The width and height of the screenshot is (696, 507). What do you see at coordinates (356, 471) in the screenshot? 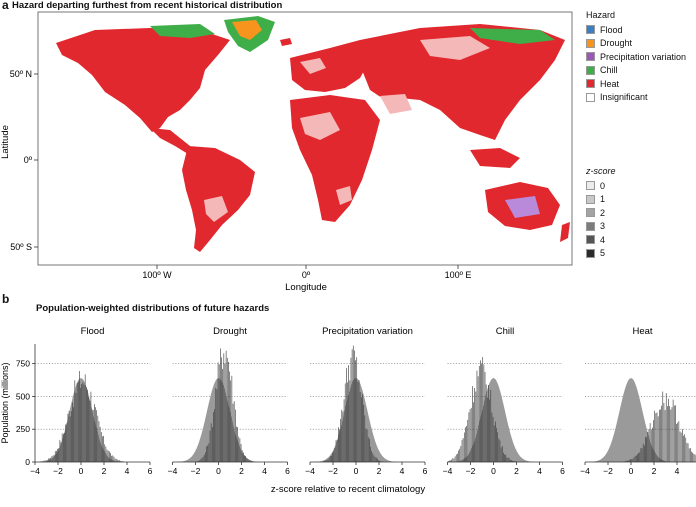
I see `x-tick-label: 0` at bounding box center [356, 471].